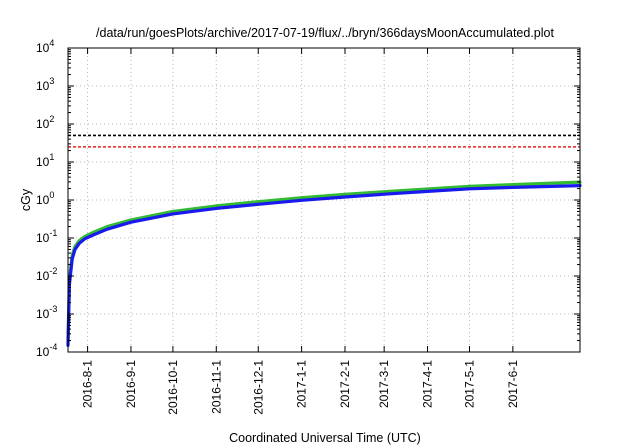 This screenshot has width=640, height=448. What do you see at coordinates (173, 387) in the screenshot?
I see `x-tick-label: 2016-10-1` at bounding box center [173, 387].